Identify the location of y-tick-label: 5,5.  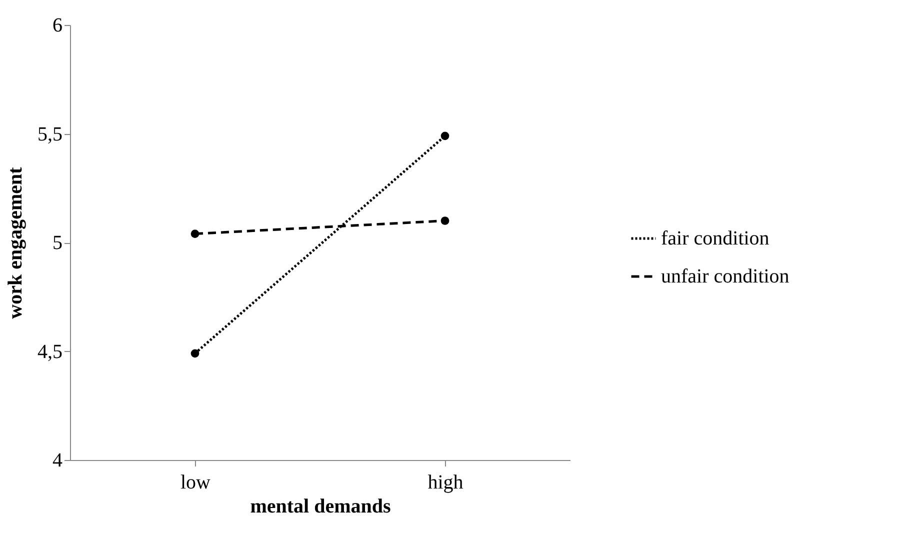
(50, 134).